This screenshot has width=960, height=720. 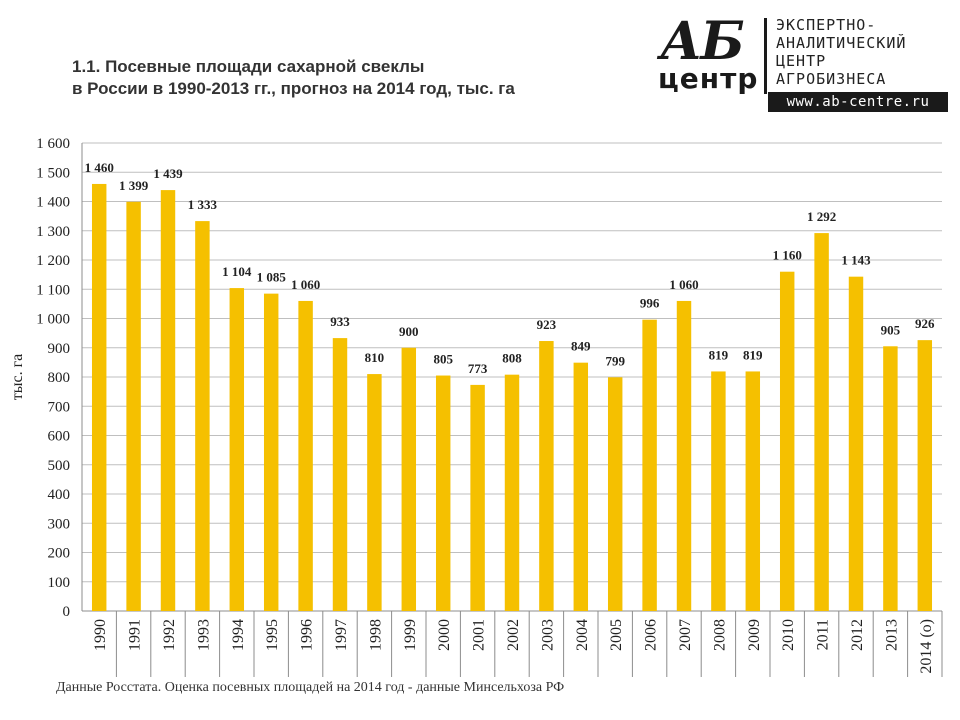 What do you see at coordinates (99, 167) in the screenshot?
I see `data-label: 1 460` at bounding box center [99, 167].